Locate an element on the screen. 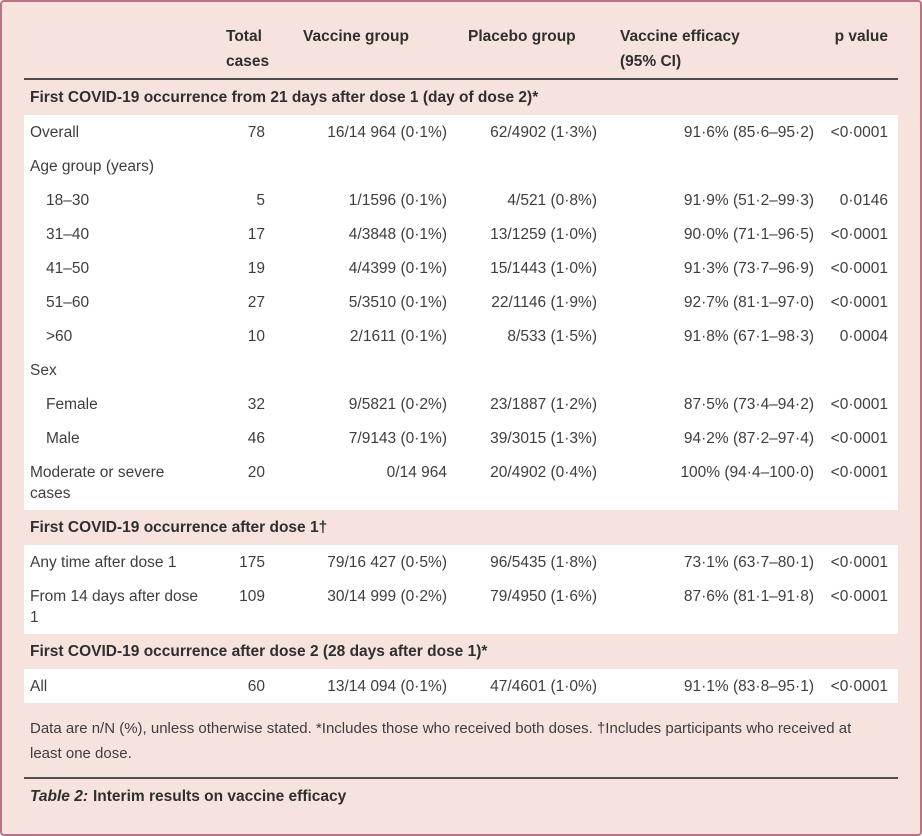 Image resolution: width=922 pixels, height=836 pixels. cell-placebo-group: 23/1887 (1·2%) is located at coordinates (543, 404).